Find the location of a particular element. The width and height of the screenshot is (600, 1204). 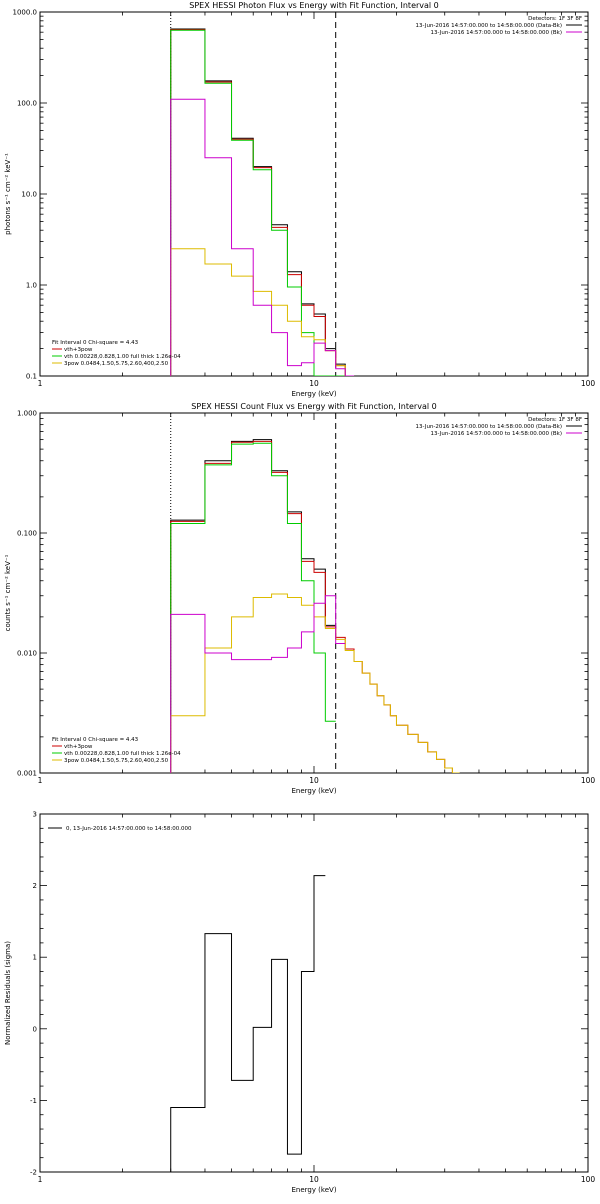

y-axis-label: counts s⁻¹ cm⁻² keV⁻¹ is located at coordinates (8, 592).